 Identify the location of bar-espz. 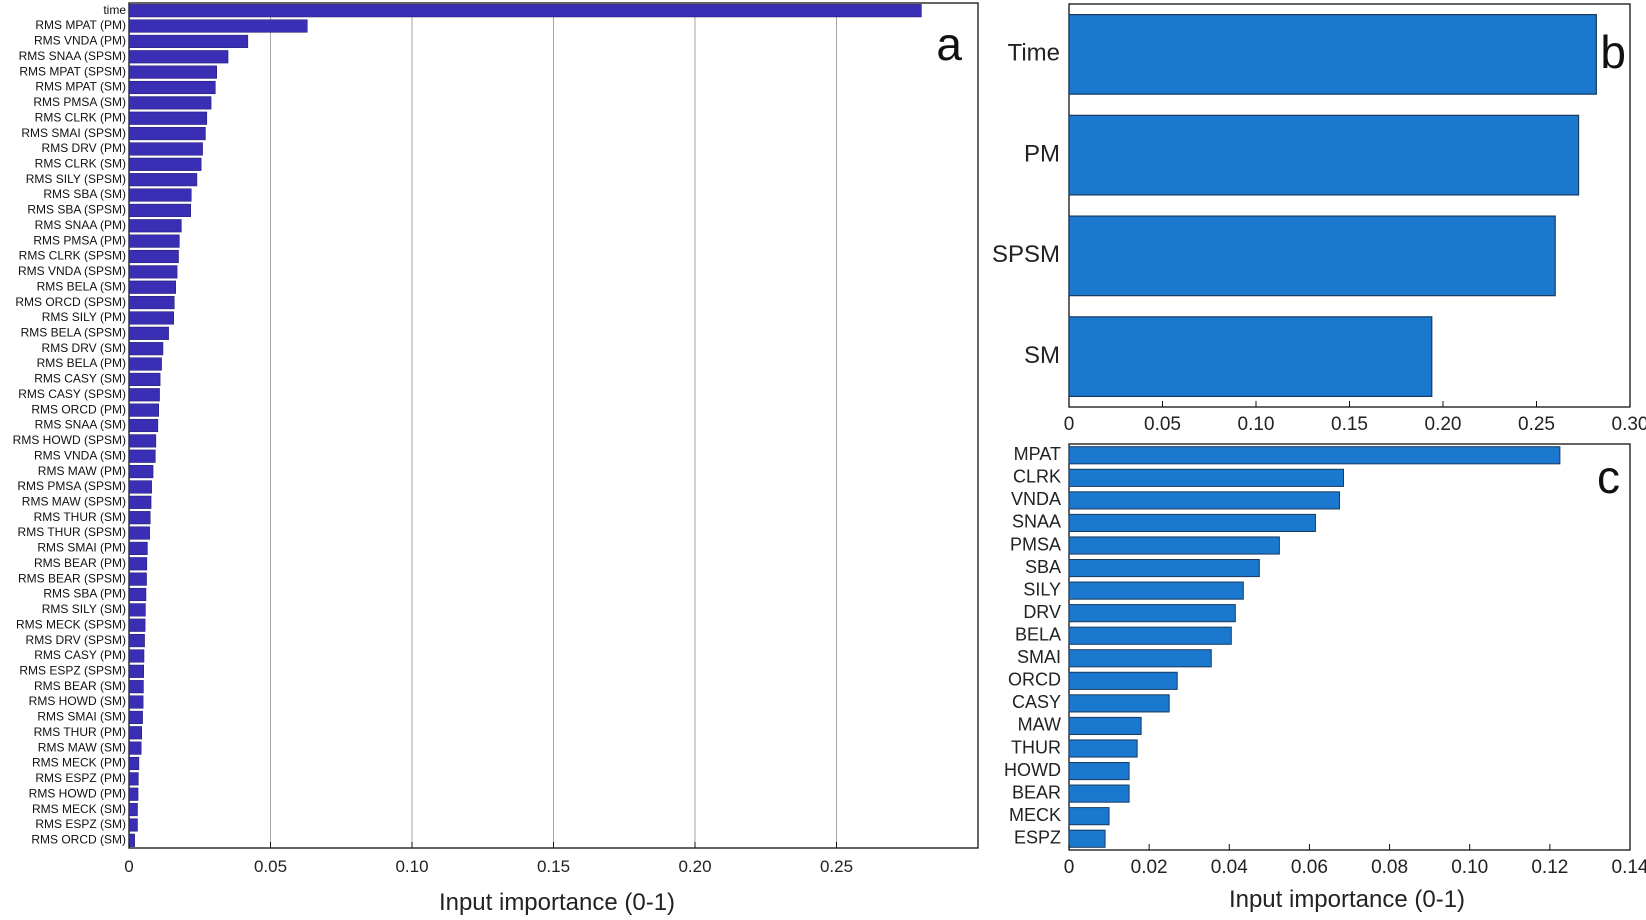
(1087, 838).